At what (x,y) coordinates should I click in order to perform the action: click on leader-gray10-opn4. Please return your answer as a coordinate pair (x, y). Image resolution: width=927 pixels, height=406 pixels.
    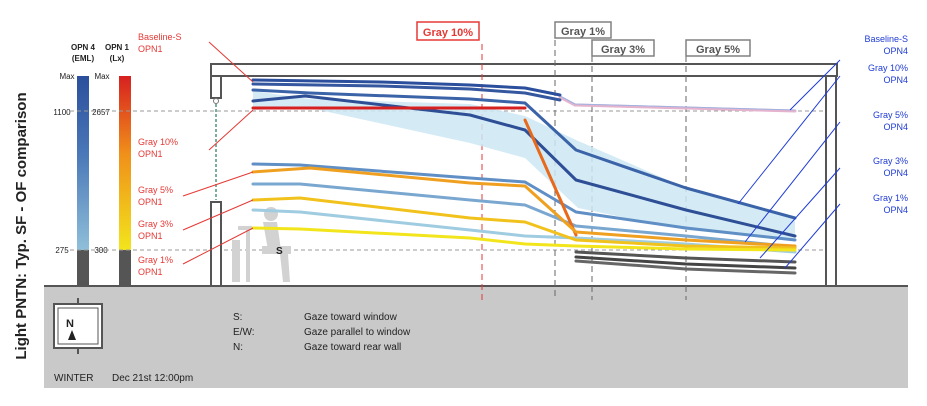
    Looking at the image, I should click on (789, 140).